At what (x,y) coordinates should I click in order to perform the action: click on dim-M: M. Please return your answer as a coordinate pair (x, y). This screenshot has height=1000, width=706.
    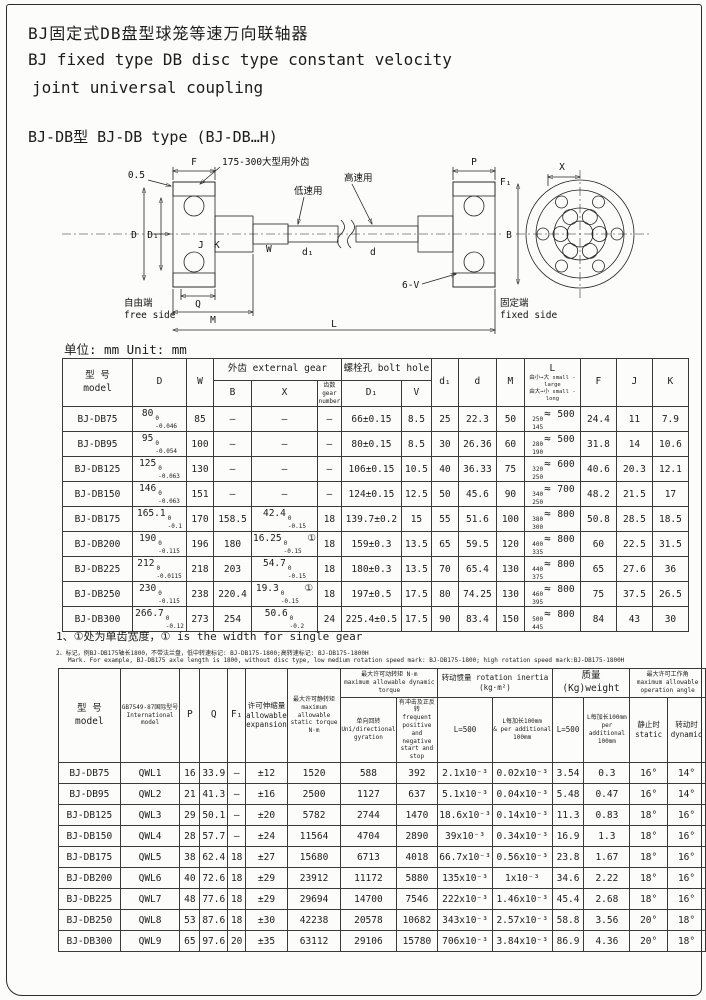
    Looking at the image, I should click on (213, 320).